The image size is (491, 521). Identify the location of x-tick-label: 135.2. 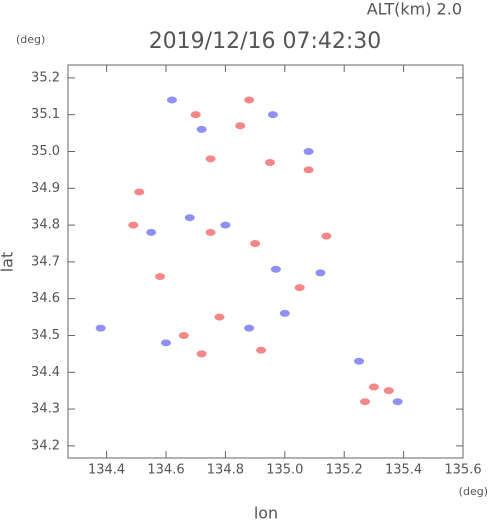
(344, 470).